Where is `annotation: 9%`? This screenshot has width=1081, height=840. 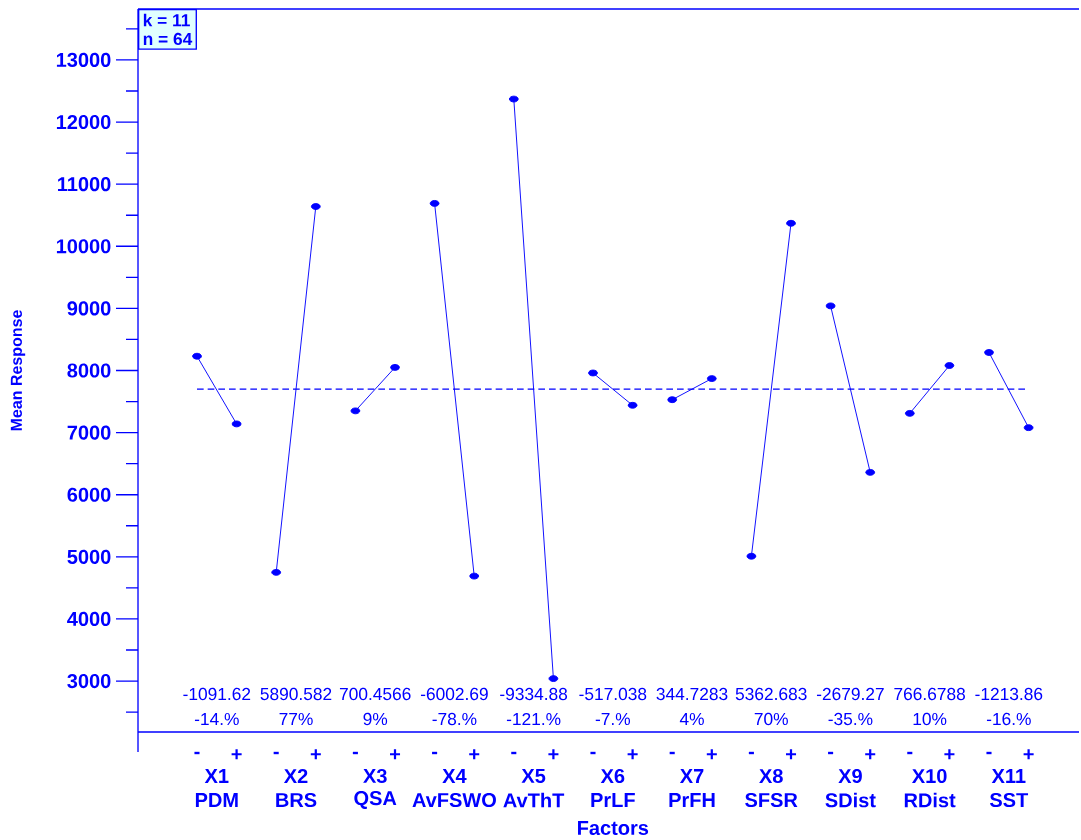 annotation: 9% is located at coordinates (375, 719).